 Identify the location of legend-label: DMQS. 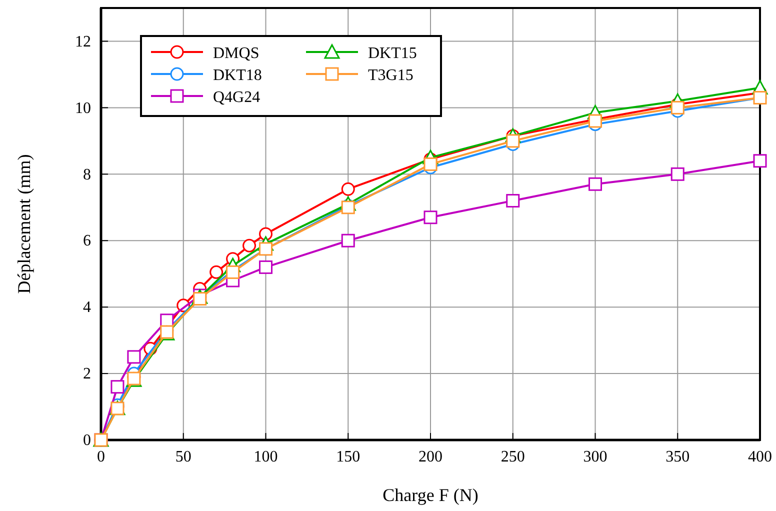
(236, 53).